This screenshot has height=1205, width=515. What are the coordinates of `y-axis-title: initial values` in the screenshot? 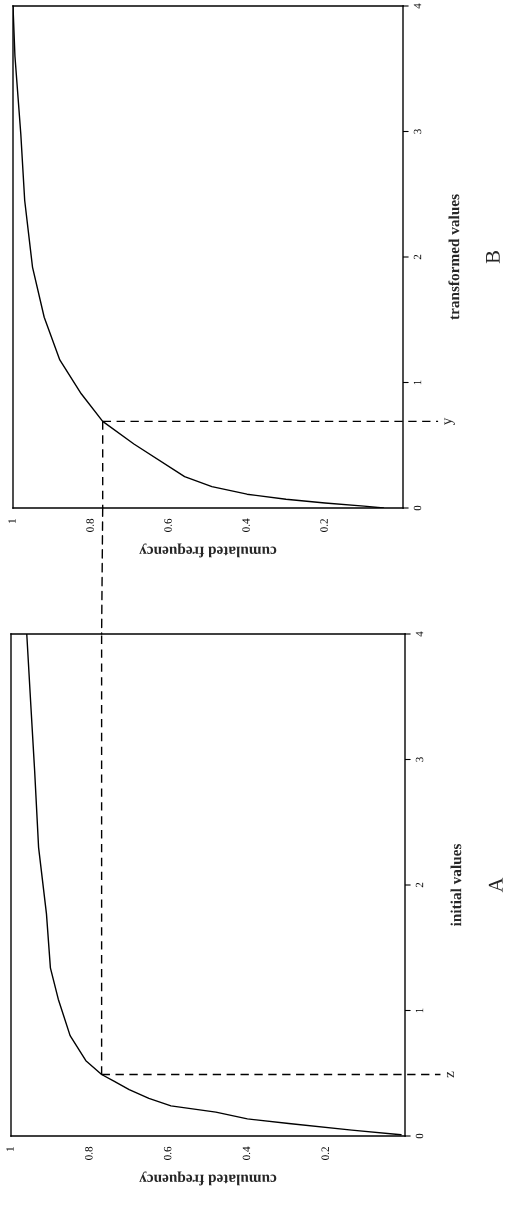 It's located at (456, 885).